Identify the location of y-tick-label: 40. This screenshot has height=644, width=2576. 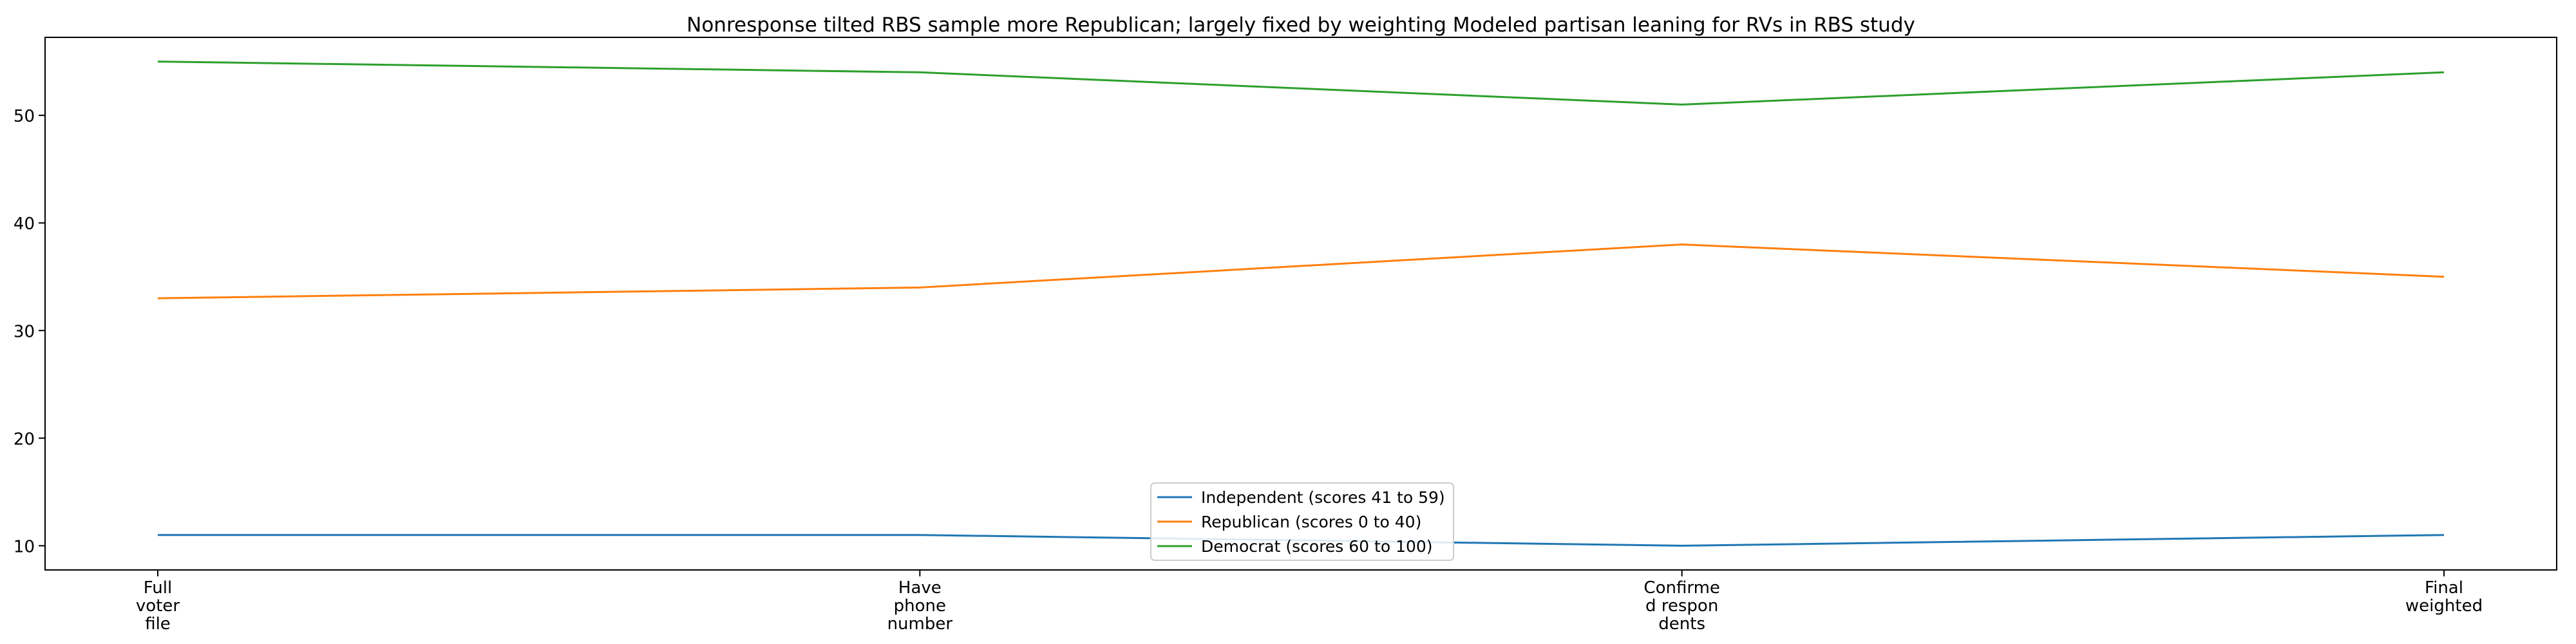
(24, 224).